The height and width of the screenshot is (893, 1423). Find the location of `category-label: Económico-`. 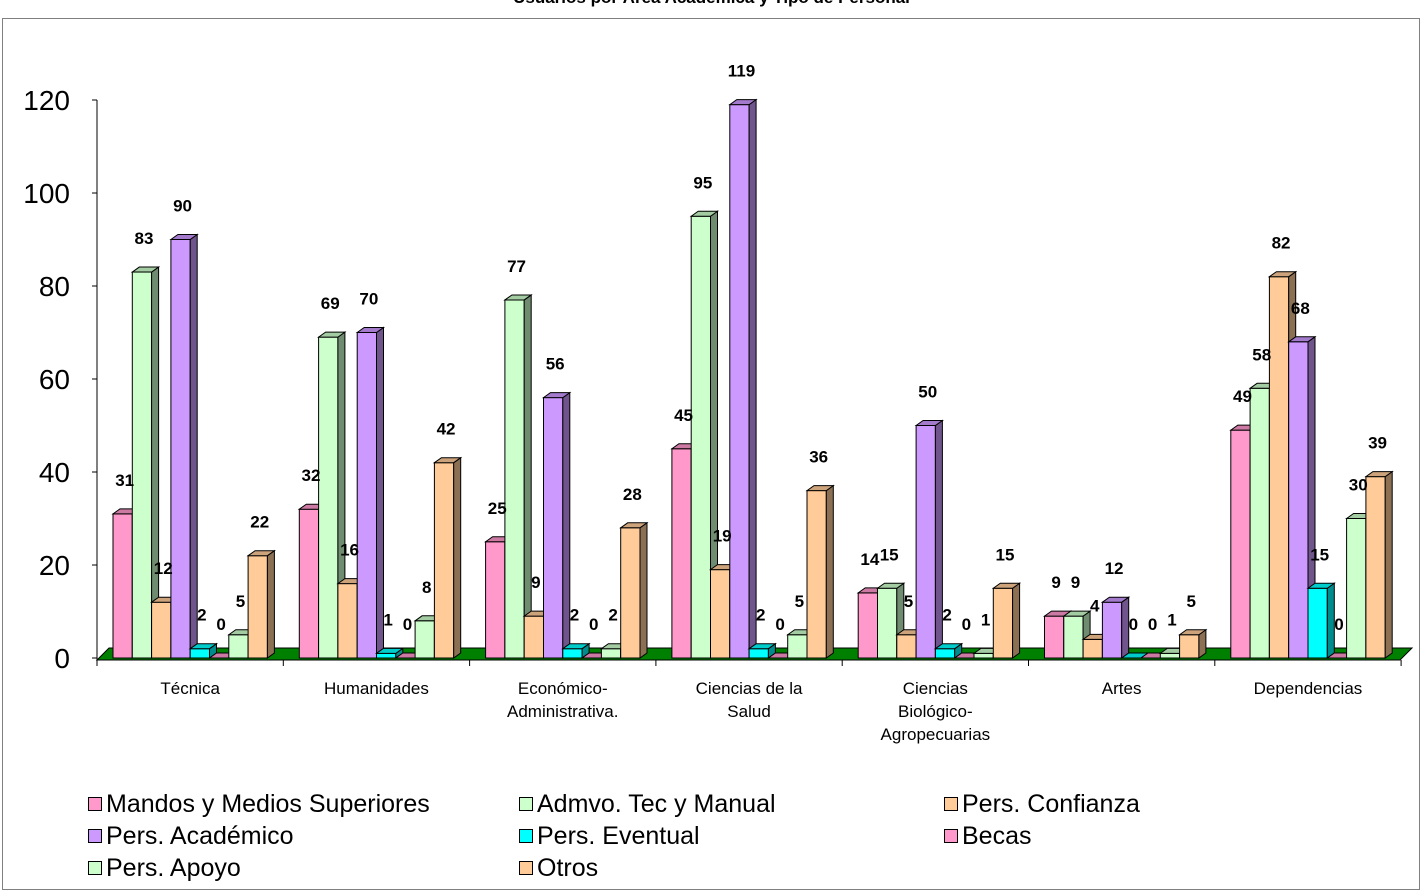

category-label: Económico- is located at coordinates (563, 688).